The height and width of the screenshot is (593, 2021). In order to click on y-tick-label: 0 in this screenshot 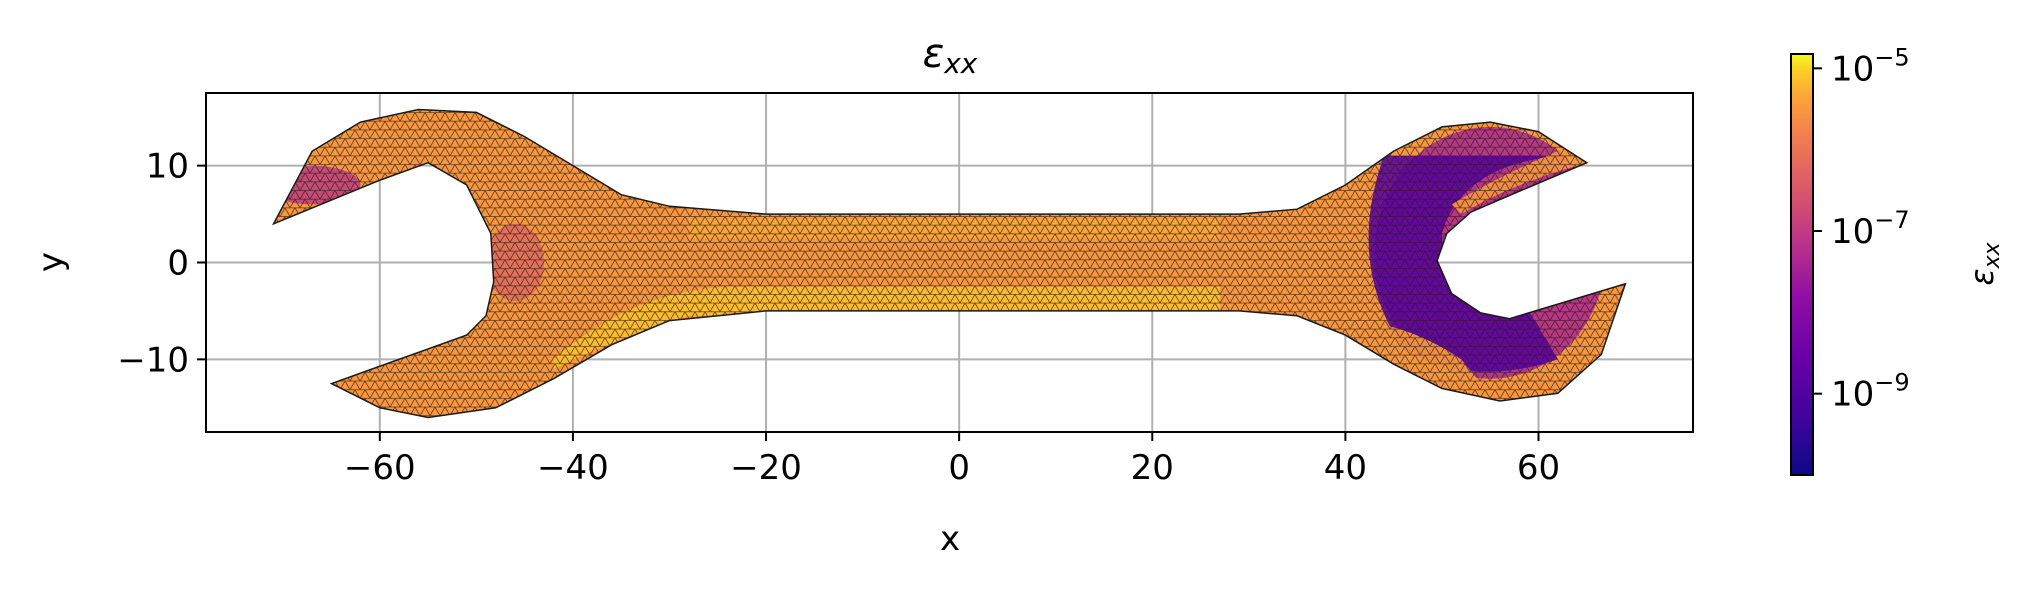, I will do `click(178, 264)`.